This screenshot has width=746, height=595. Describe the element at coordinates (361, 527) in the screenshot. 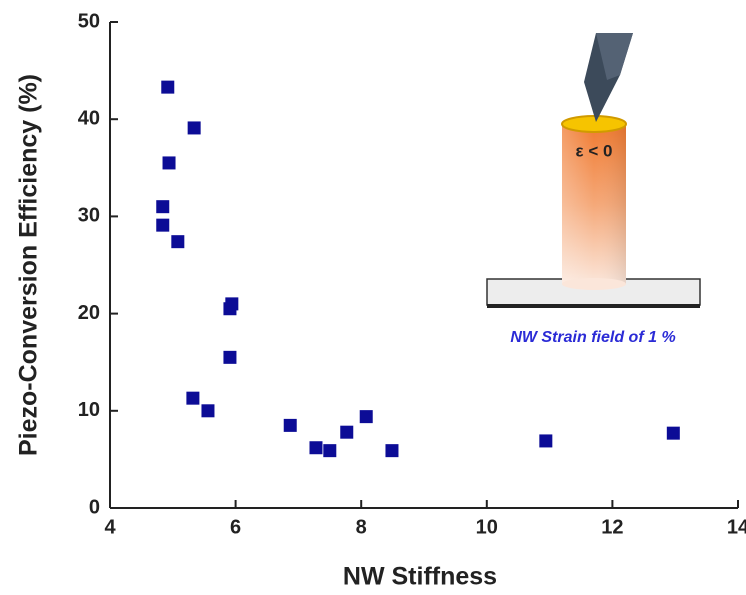

I see `x-tick-label: 8` at that location.